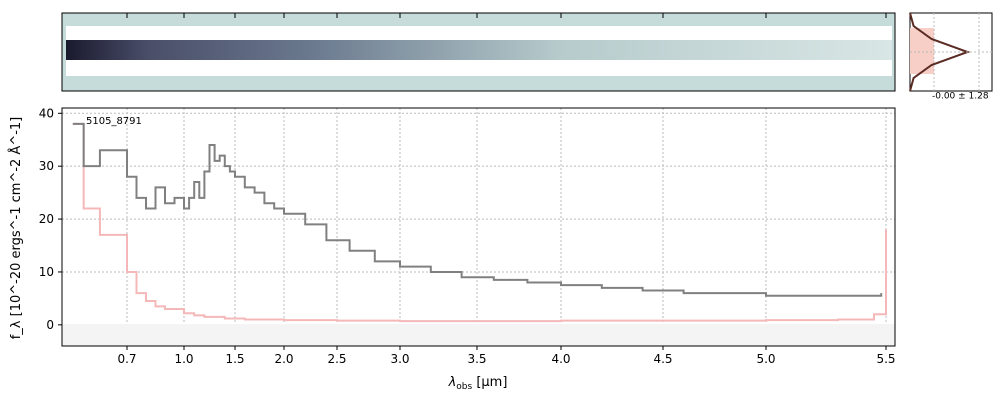 This screenshot has width=1000, height=400. Describe the element at coordinates (46, 166) in the screenshot. I see `y-tick-label: 30` at that location.